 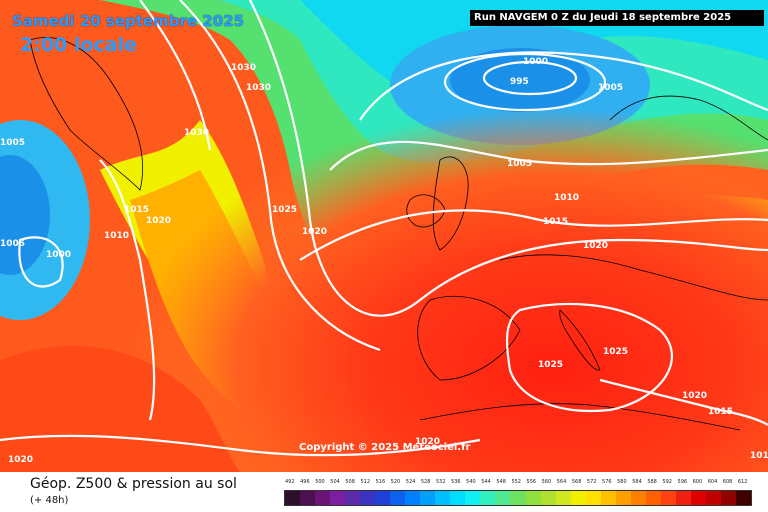 What do you see at coordinates (290, 482) in the screenshot?
I see `scale-value: 492` at bounding box center [290, 482].